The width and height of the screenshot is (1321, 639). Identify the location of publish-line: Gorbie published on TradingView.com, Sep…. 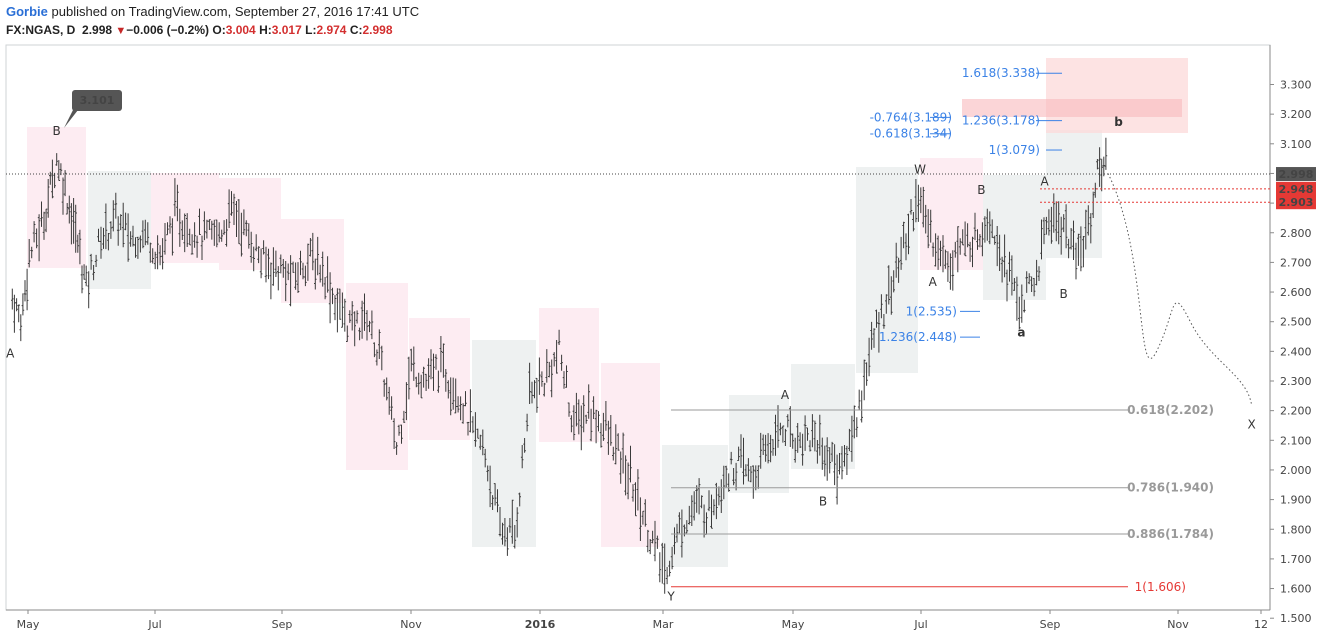
(212, 11).